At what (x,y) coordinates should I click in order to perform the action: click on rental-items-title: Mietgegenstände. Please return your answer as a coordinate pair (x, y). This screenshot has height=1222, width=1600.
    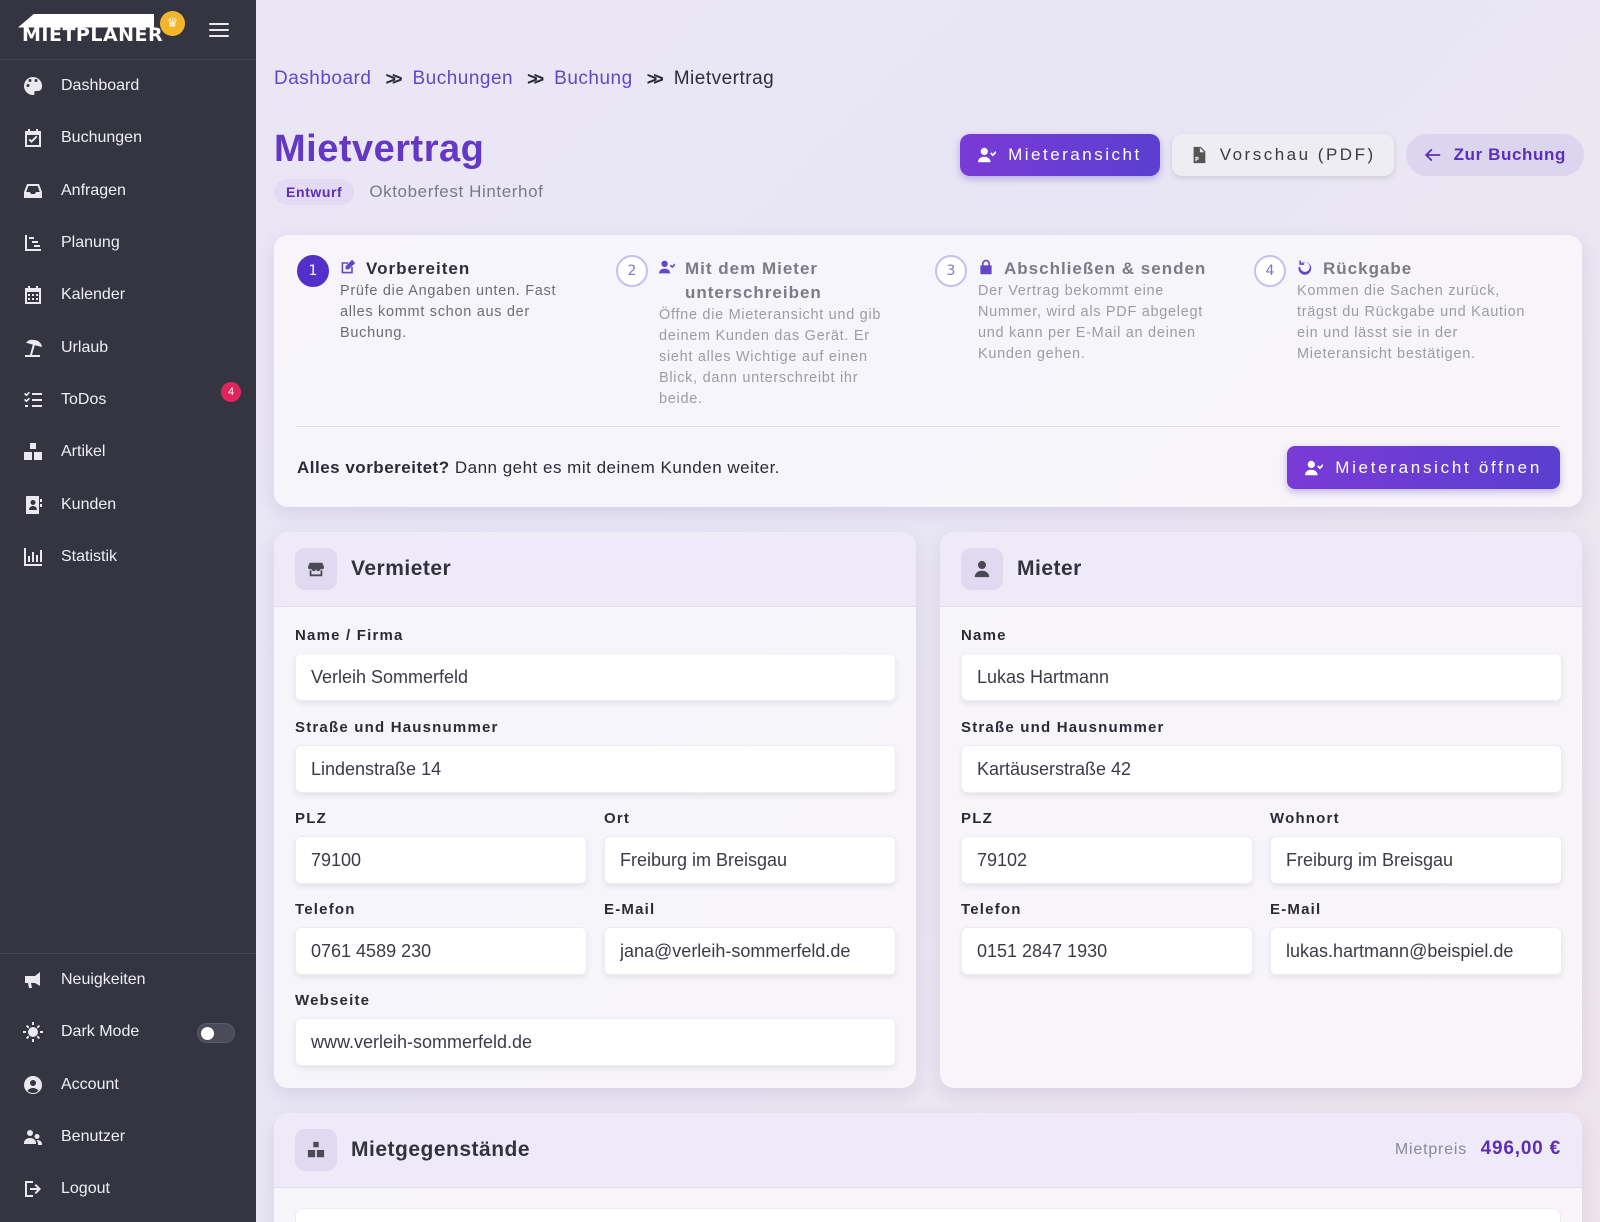
    Looking at the image, I should click on (441, 1149).